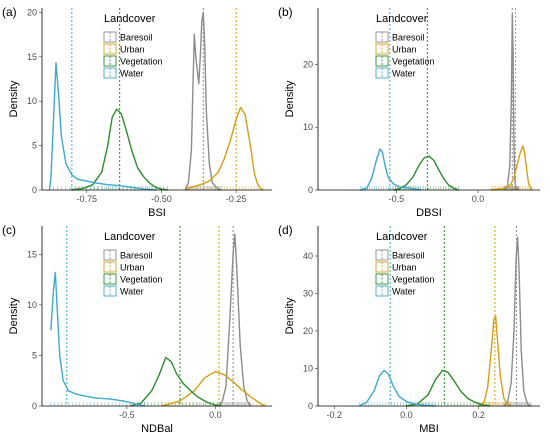 The height and width of the screenshot is (436, 550). I want to click on x-axis-title: BSI, so click(157, 213).